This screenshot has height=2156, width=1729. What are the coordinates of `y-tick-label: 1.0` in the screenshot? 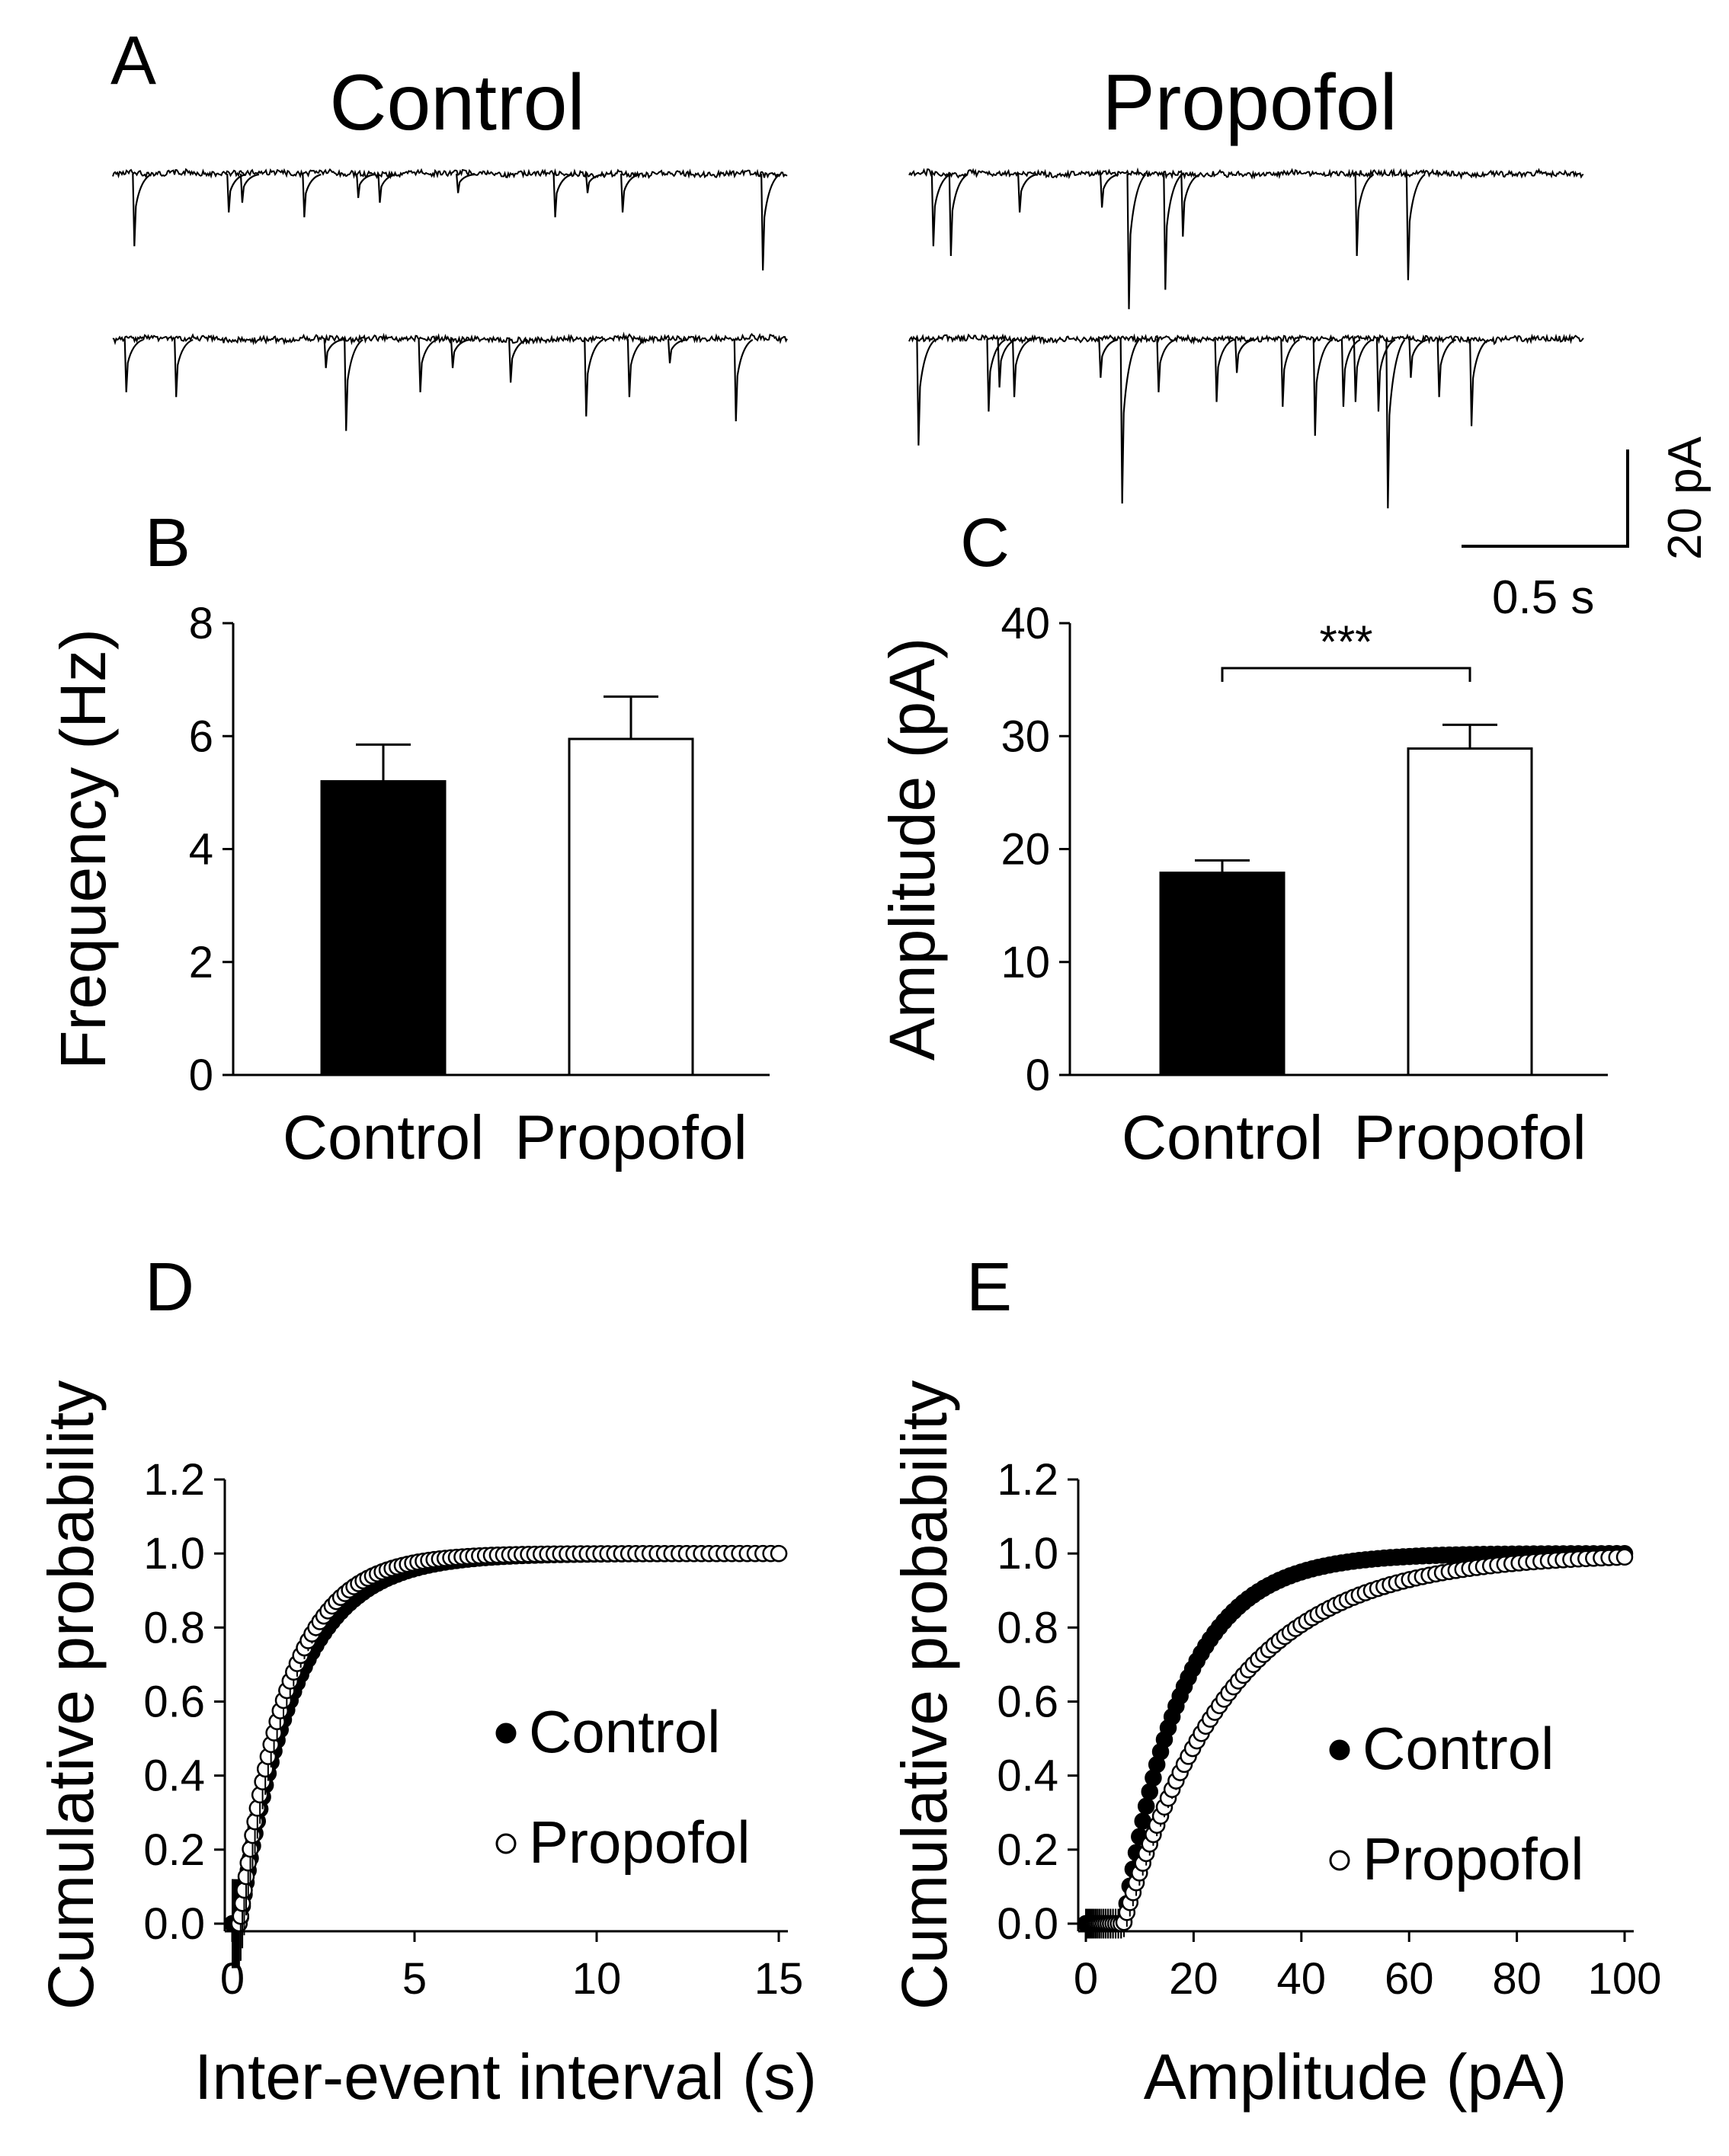 It's located at (174, 1554).